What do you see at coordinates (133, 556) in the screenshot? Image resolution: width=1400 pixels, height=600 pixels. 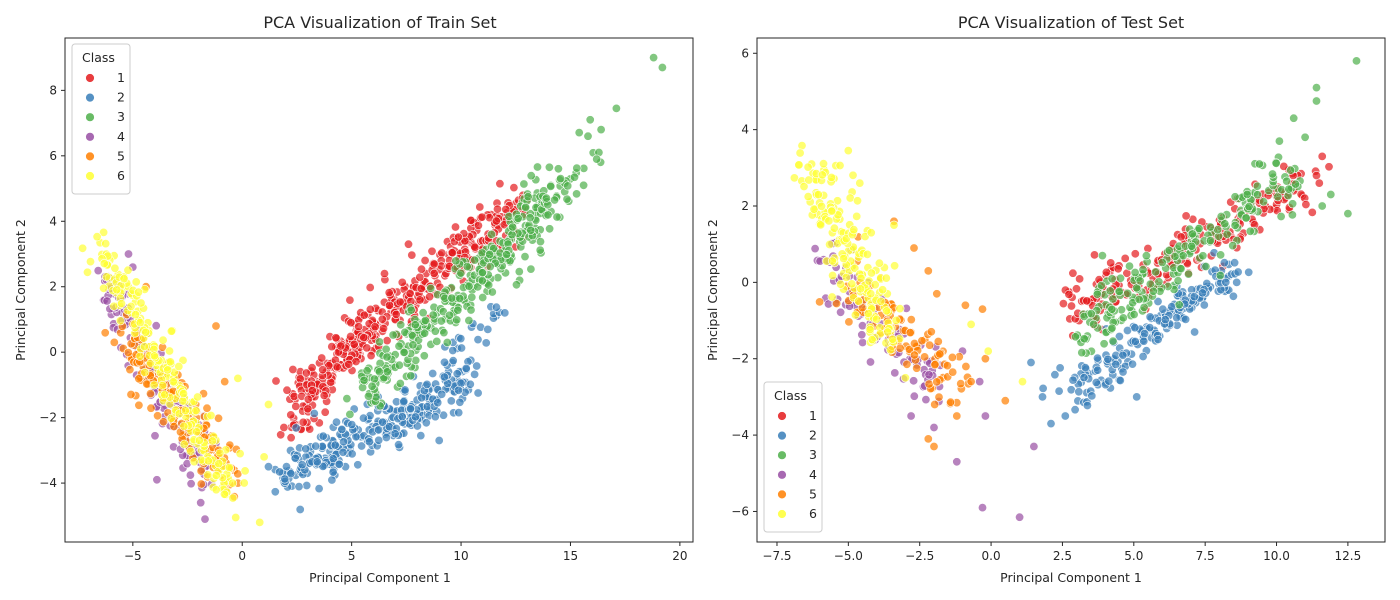 I see `x-tick-label: −5` at bounding box center [133, 556].